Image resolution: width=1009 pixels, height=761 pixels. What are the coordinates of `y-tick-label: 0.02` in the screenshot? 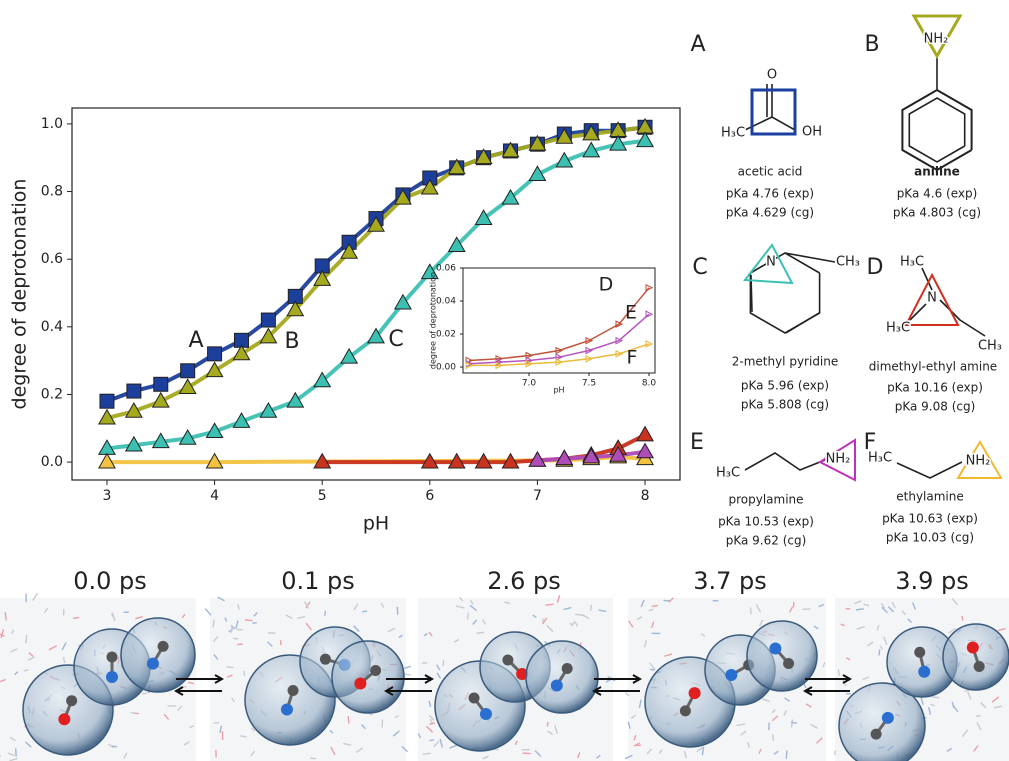 It's located at (446, 335).